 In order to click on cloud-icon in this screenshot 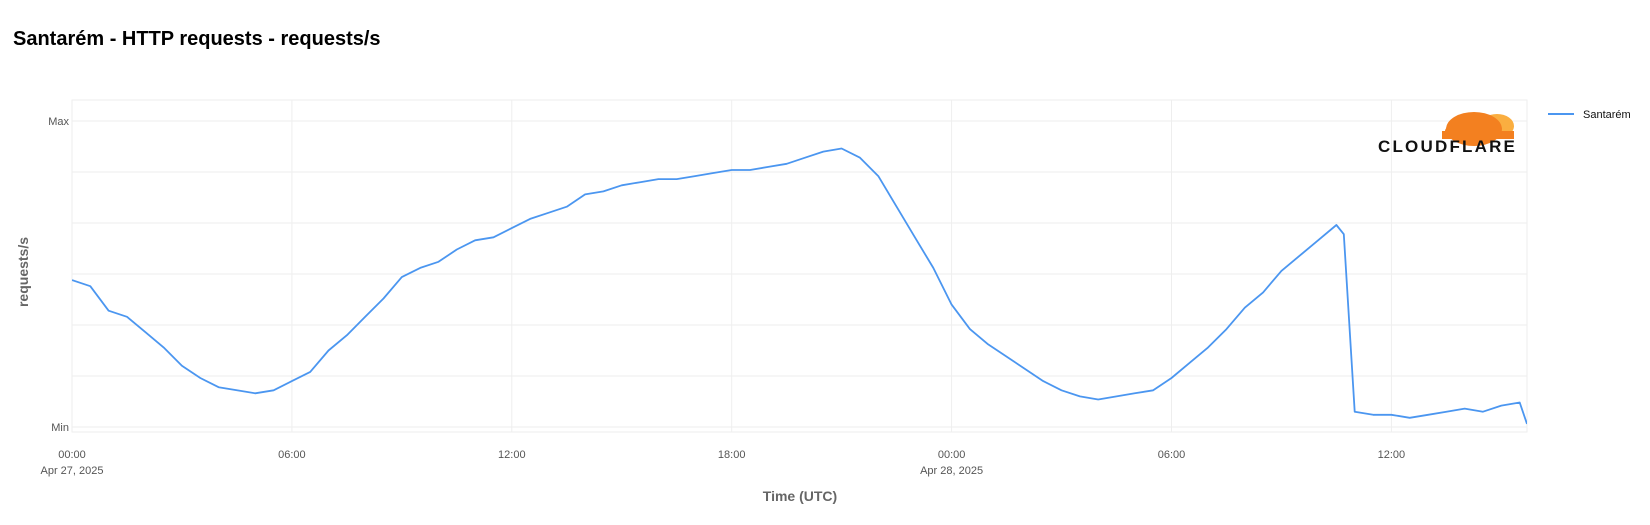, I will do `click(1478, 129)`.